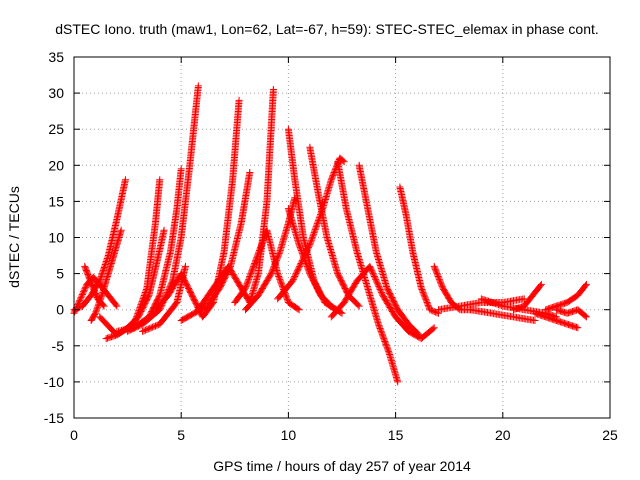 The image size is (640, 480). What do you see at coordinates (396, 435) in the screenshot?
I see `x-tick-label: 15` at bounding box center [396, 435].